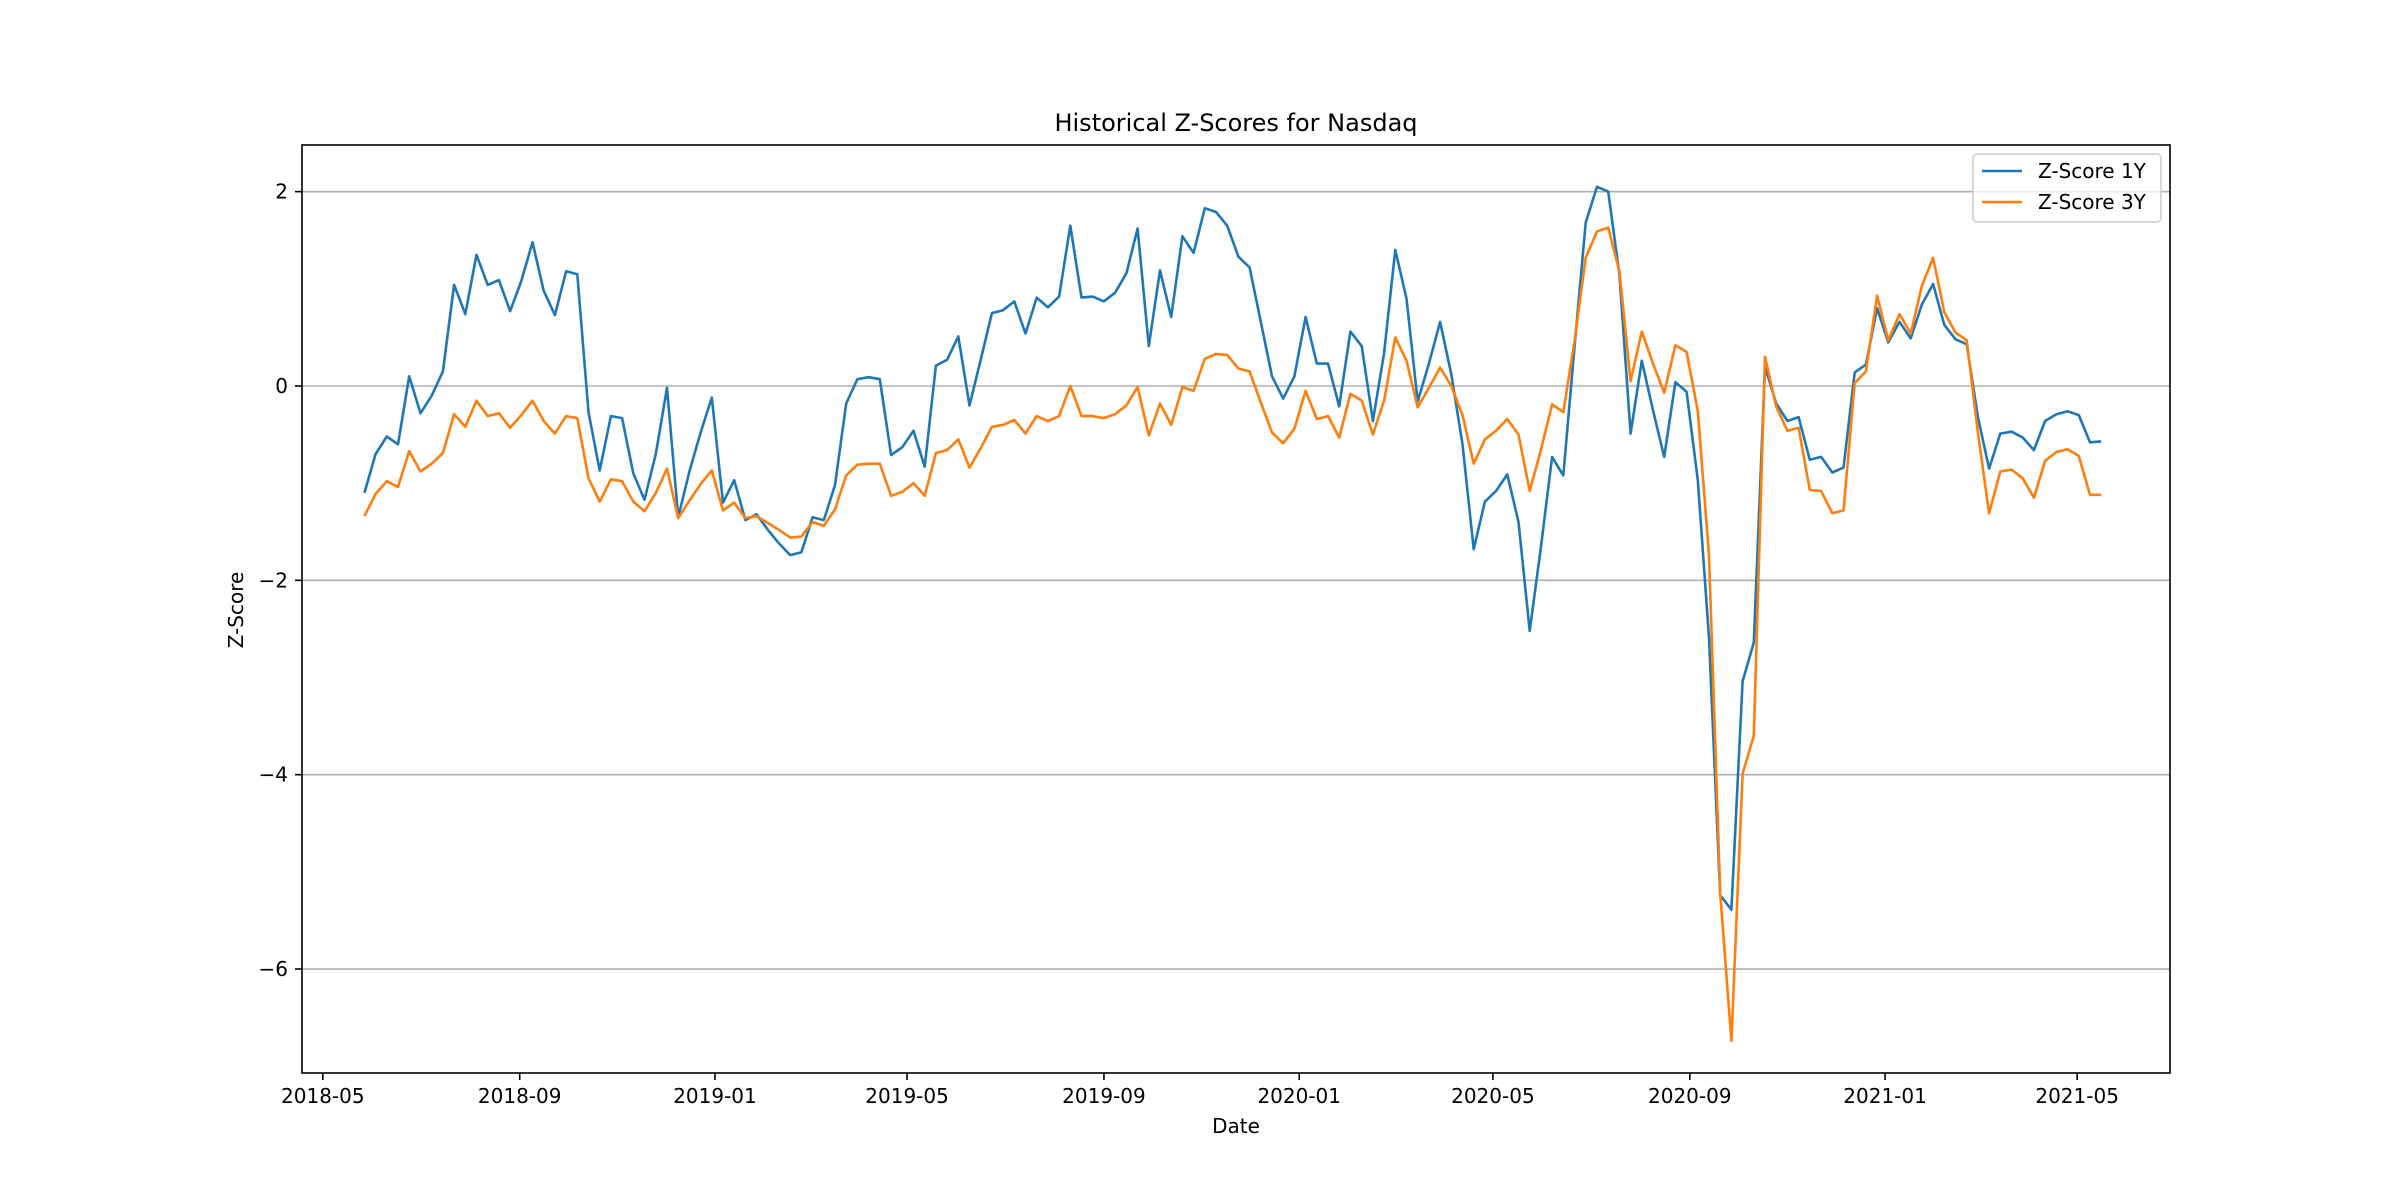 This screenshot has width=2400, height=1200. Describe the element at coordinates (2092, 202) in the screenshot. I see `legend-label: Z-Score 3Y` at that location.